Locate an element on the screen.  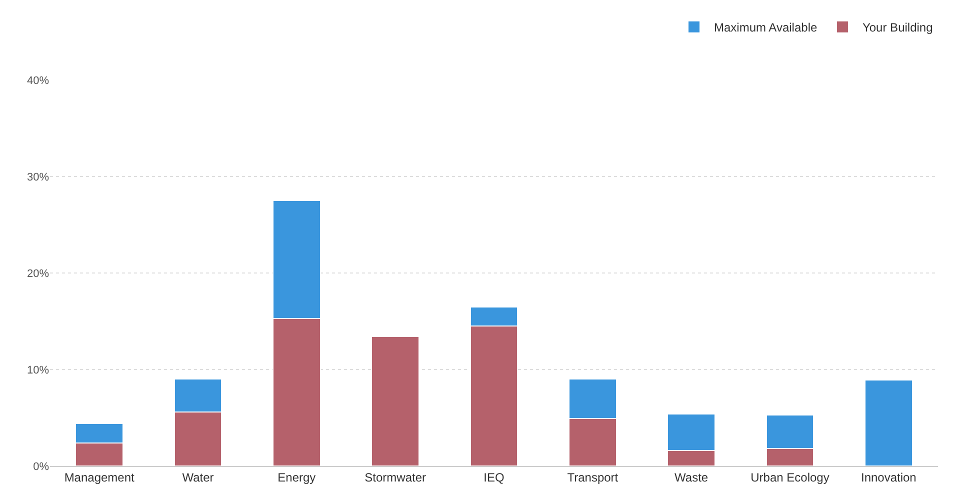
x-tick-label: Energy is located at coordinates (297, 477).